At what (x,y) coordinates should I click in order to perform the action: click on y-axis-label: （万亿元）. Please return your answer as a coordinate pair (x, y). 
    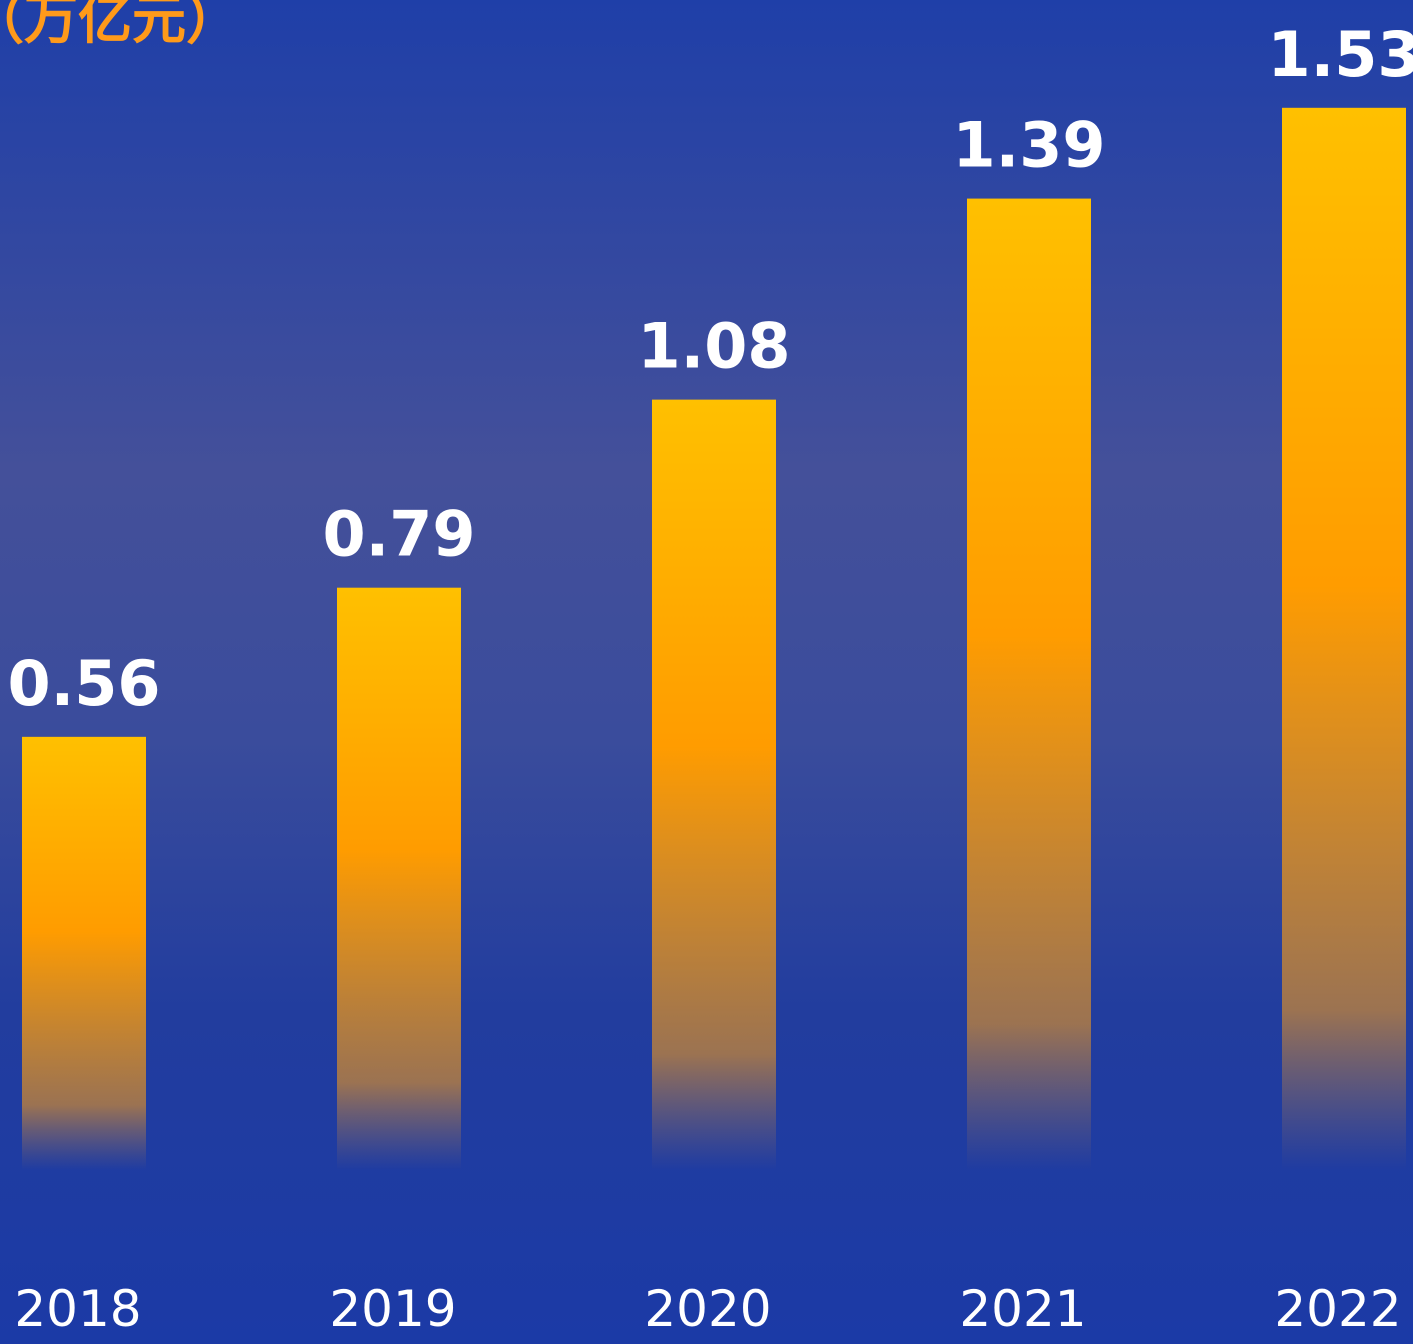
    Looking at the image, I should click on (120, 25).